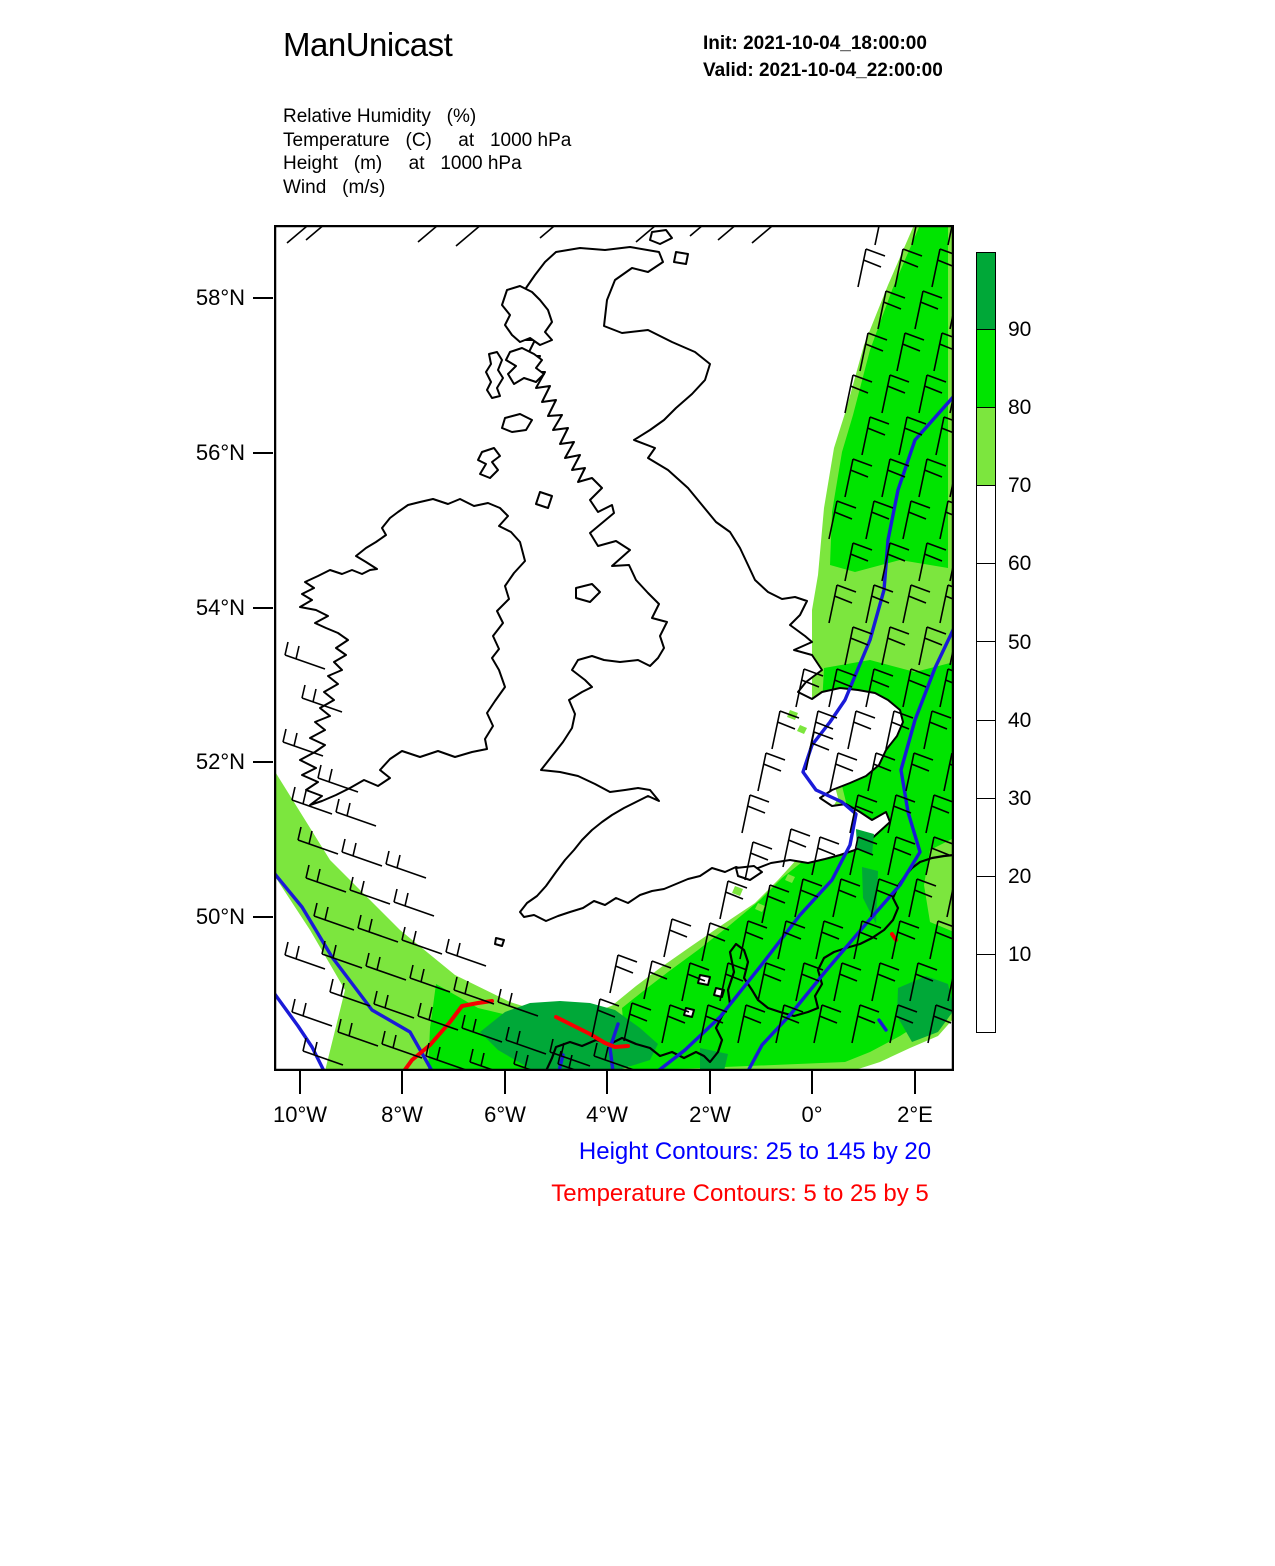 This screenshot has width=1275, height=1566. I want to click on height-contour-caption: Height Contours: 25 to 145 by 20, so click(755, 1151).